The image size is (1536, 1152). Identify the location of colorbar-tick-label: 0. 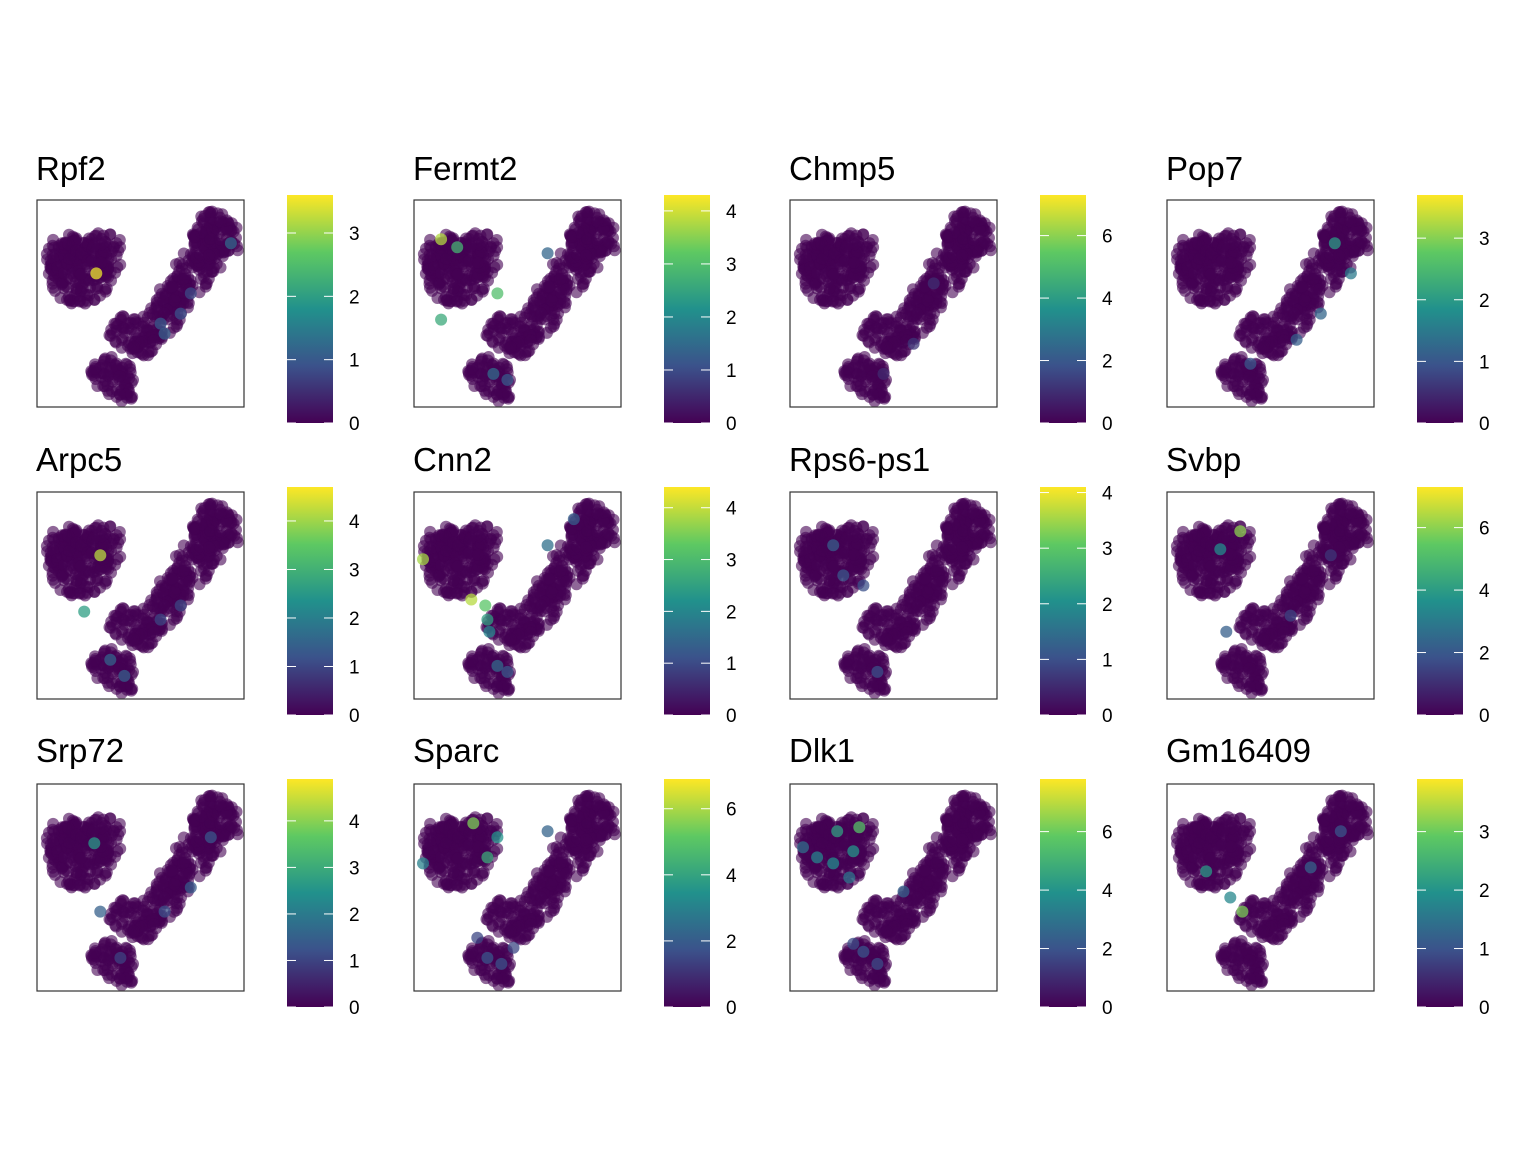
(731, 716).